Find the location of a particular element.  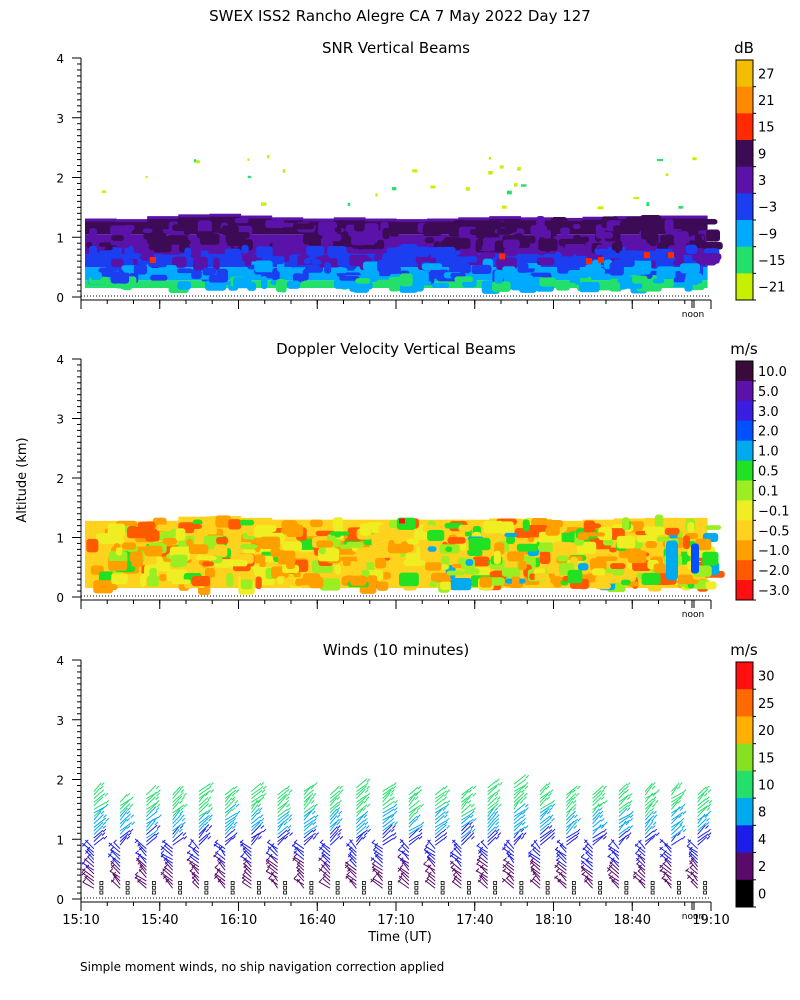

colorbar-label: 10 is located at coordinates (766, 786).